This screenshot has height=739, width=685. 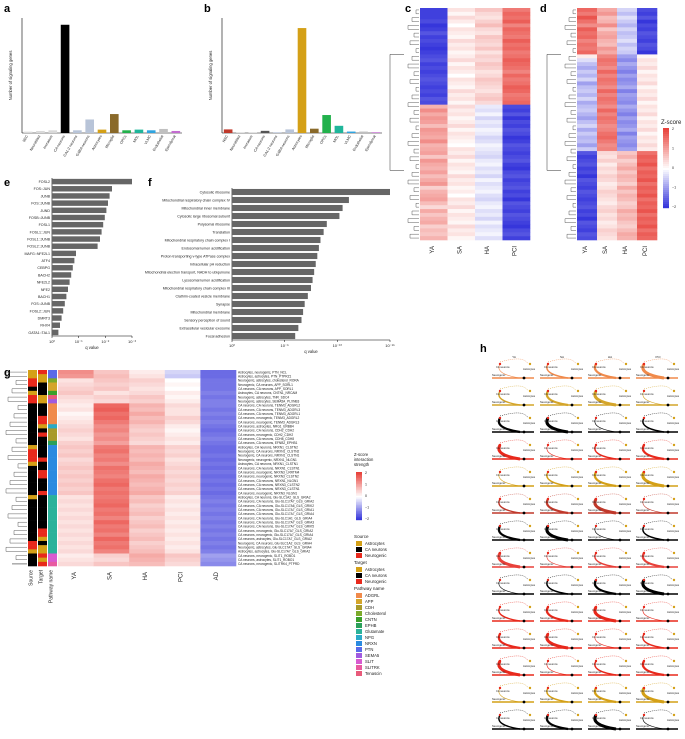 What do you see at coordinates (375, 581) in the screenshot?
I see `legend-label: Neurogenic` at bounding box center [375, 581].